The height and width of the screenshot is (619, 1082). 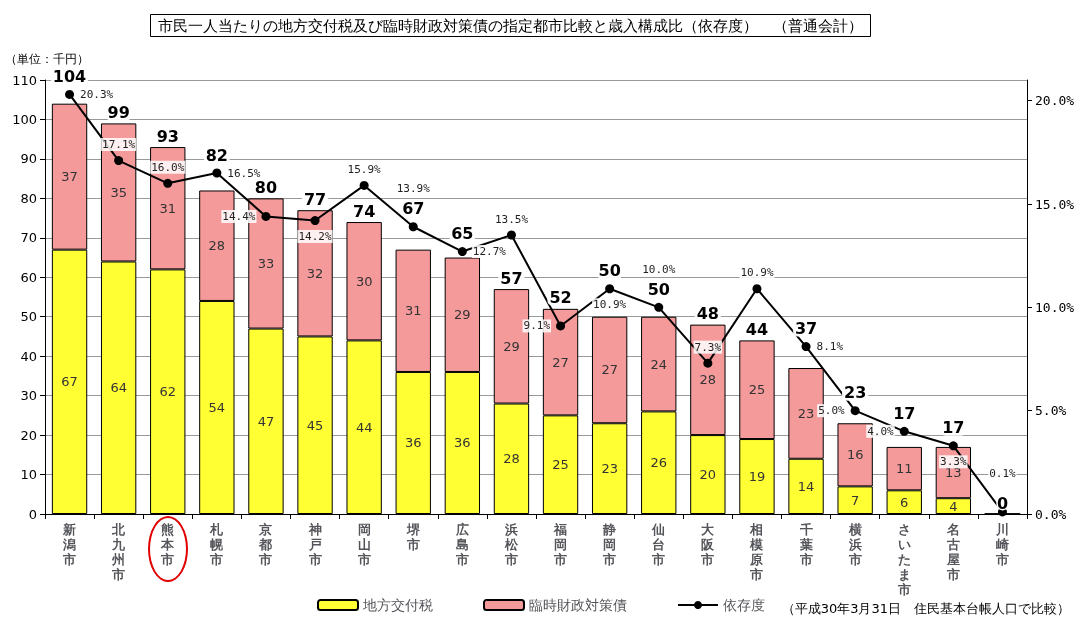 What do you see at coordinates (659, 269) in the screenshot?
I see `data-label: 10.0%` at bounding box center [659, 269].